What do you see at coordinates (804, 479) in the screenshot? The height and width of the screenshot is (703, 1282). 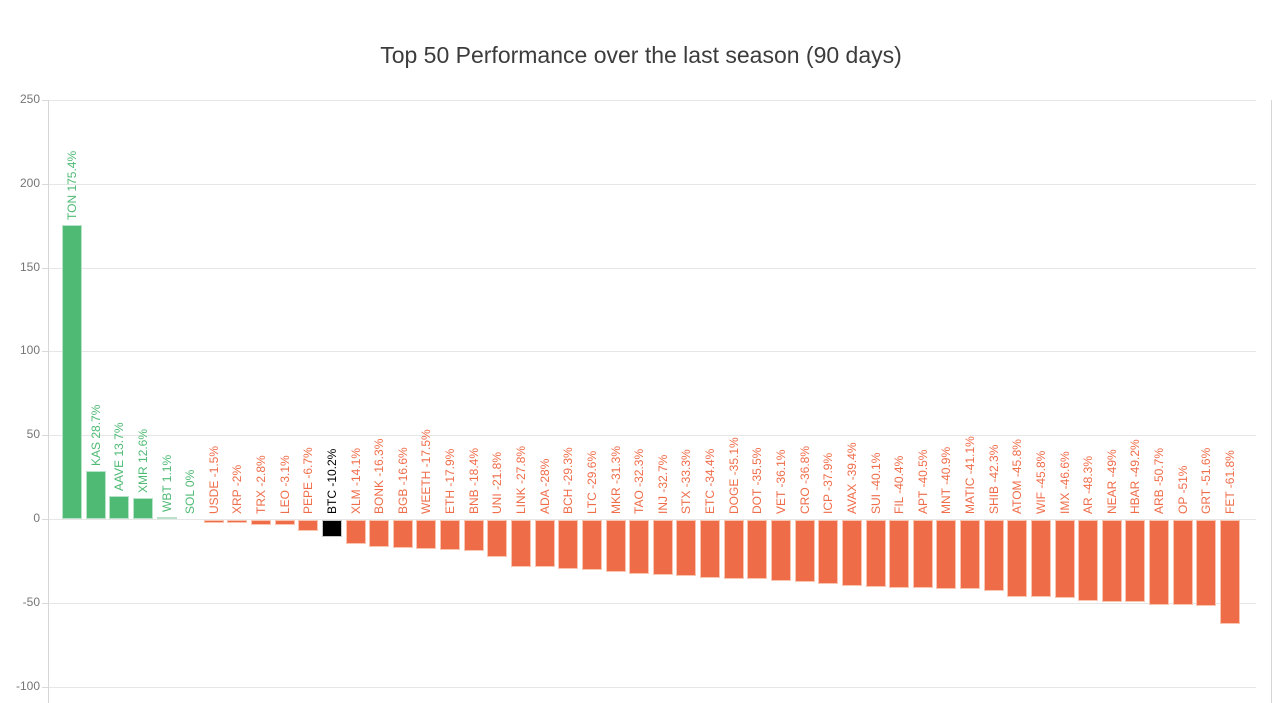 I see `bar-label-CRO: CRO -36.8%` at bounding box center [804, 479].